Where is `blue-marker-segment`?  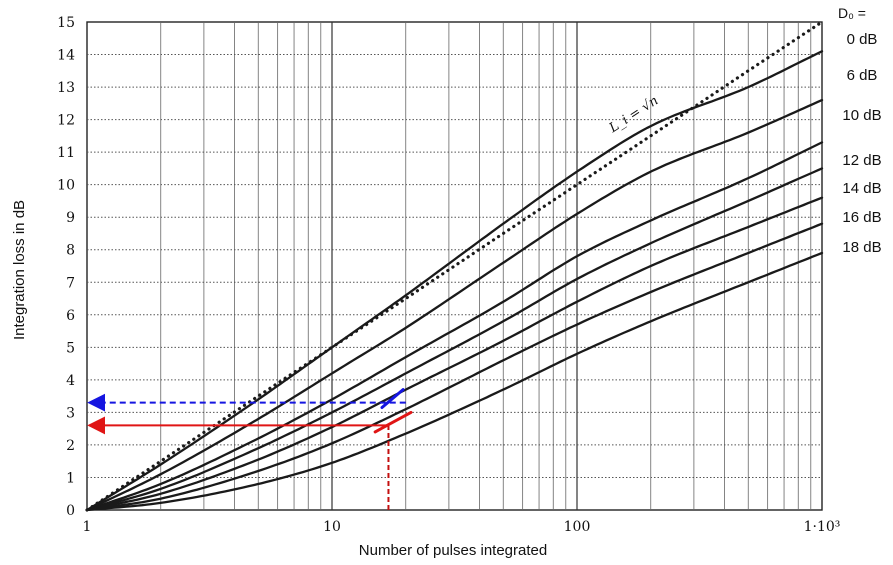 blue-marker-segment is located at coordinates (392, 399).